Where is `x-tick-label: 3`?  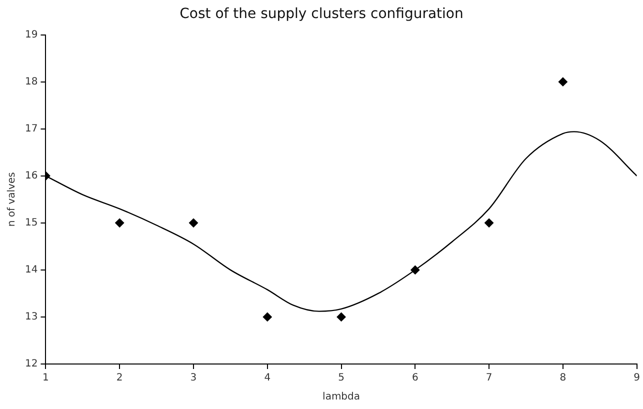
x-tick-label: 3 is located at coordinates (193, 378).